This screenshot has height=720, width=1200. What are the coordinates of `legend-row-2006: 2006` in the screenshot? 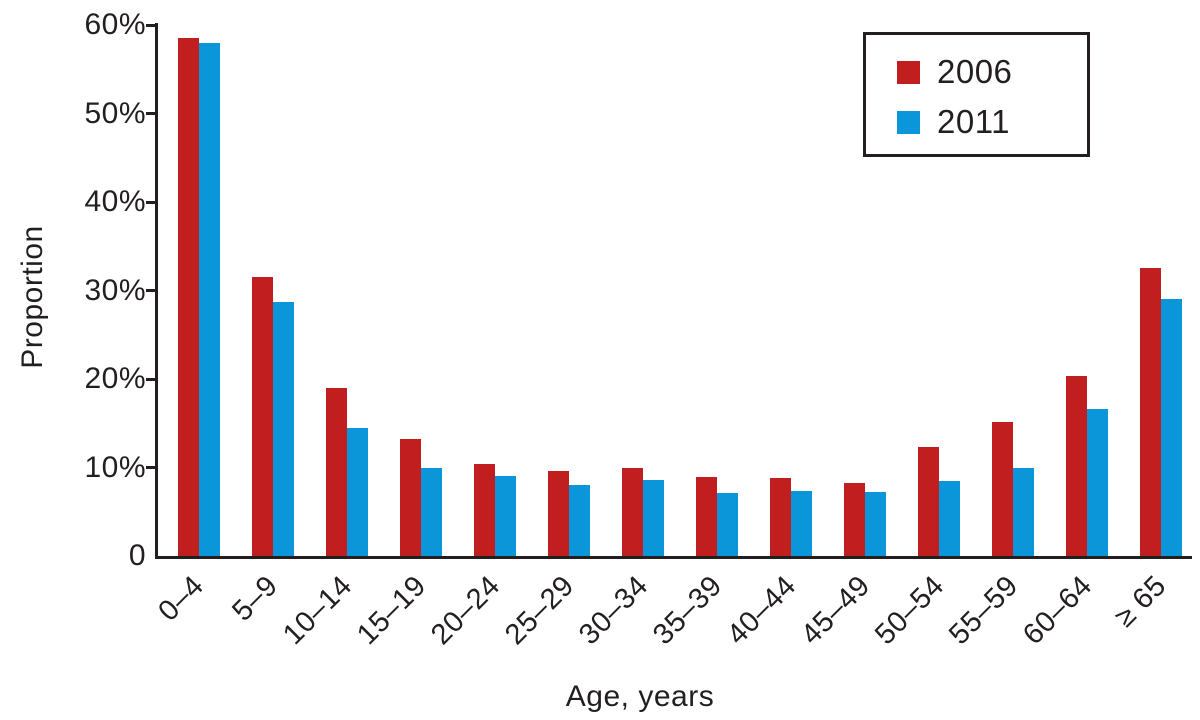 It's located at (955, 71).